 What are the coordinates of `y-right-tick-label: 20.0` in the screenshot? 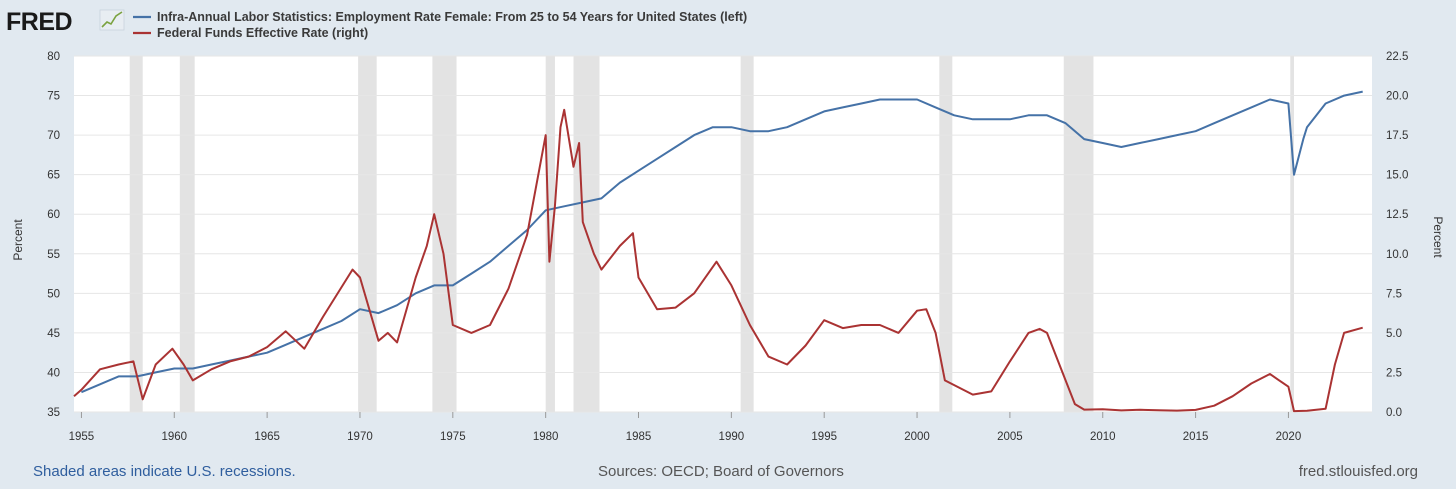 It's located at (1397, 97).